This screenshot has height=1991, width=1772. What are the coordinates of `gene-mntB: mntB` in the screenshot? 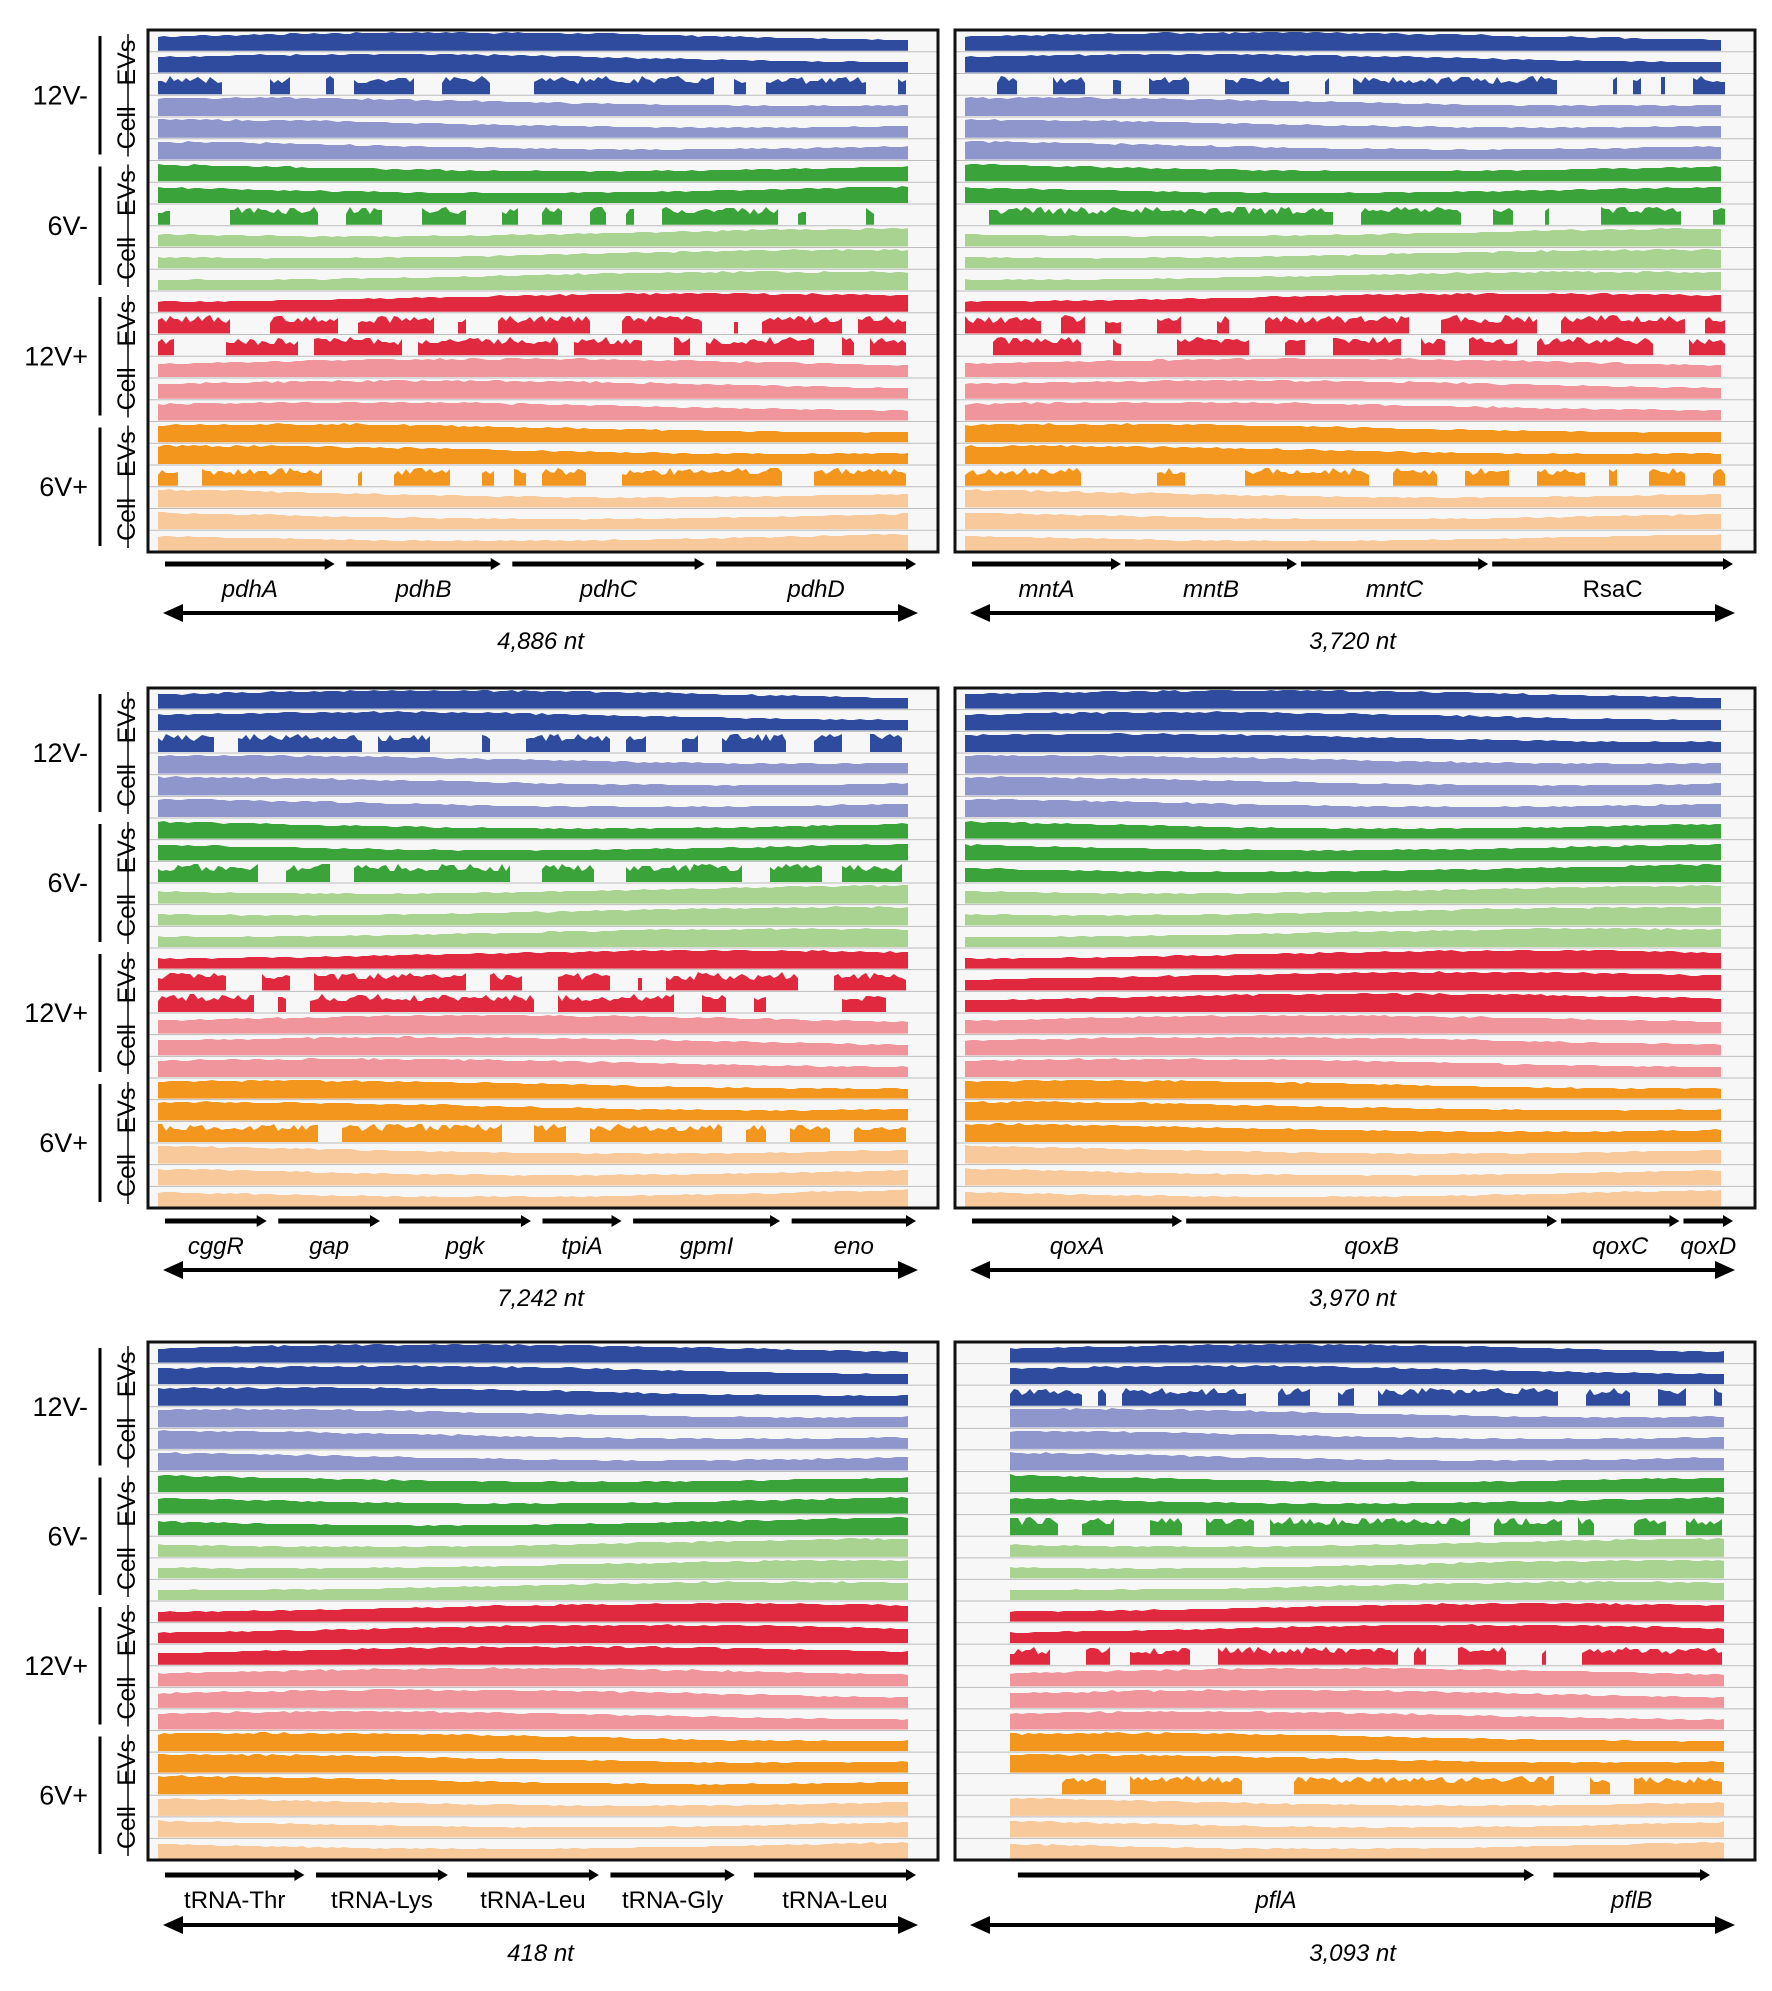 It's located at (1211, 580).